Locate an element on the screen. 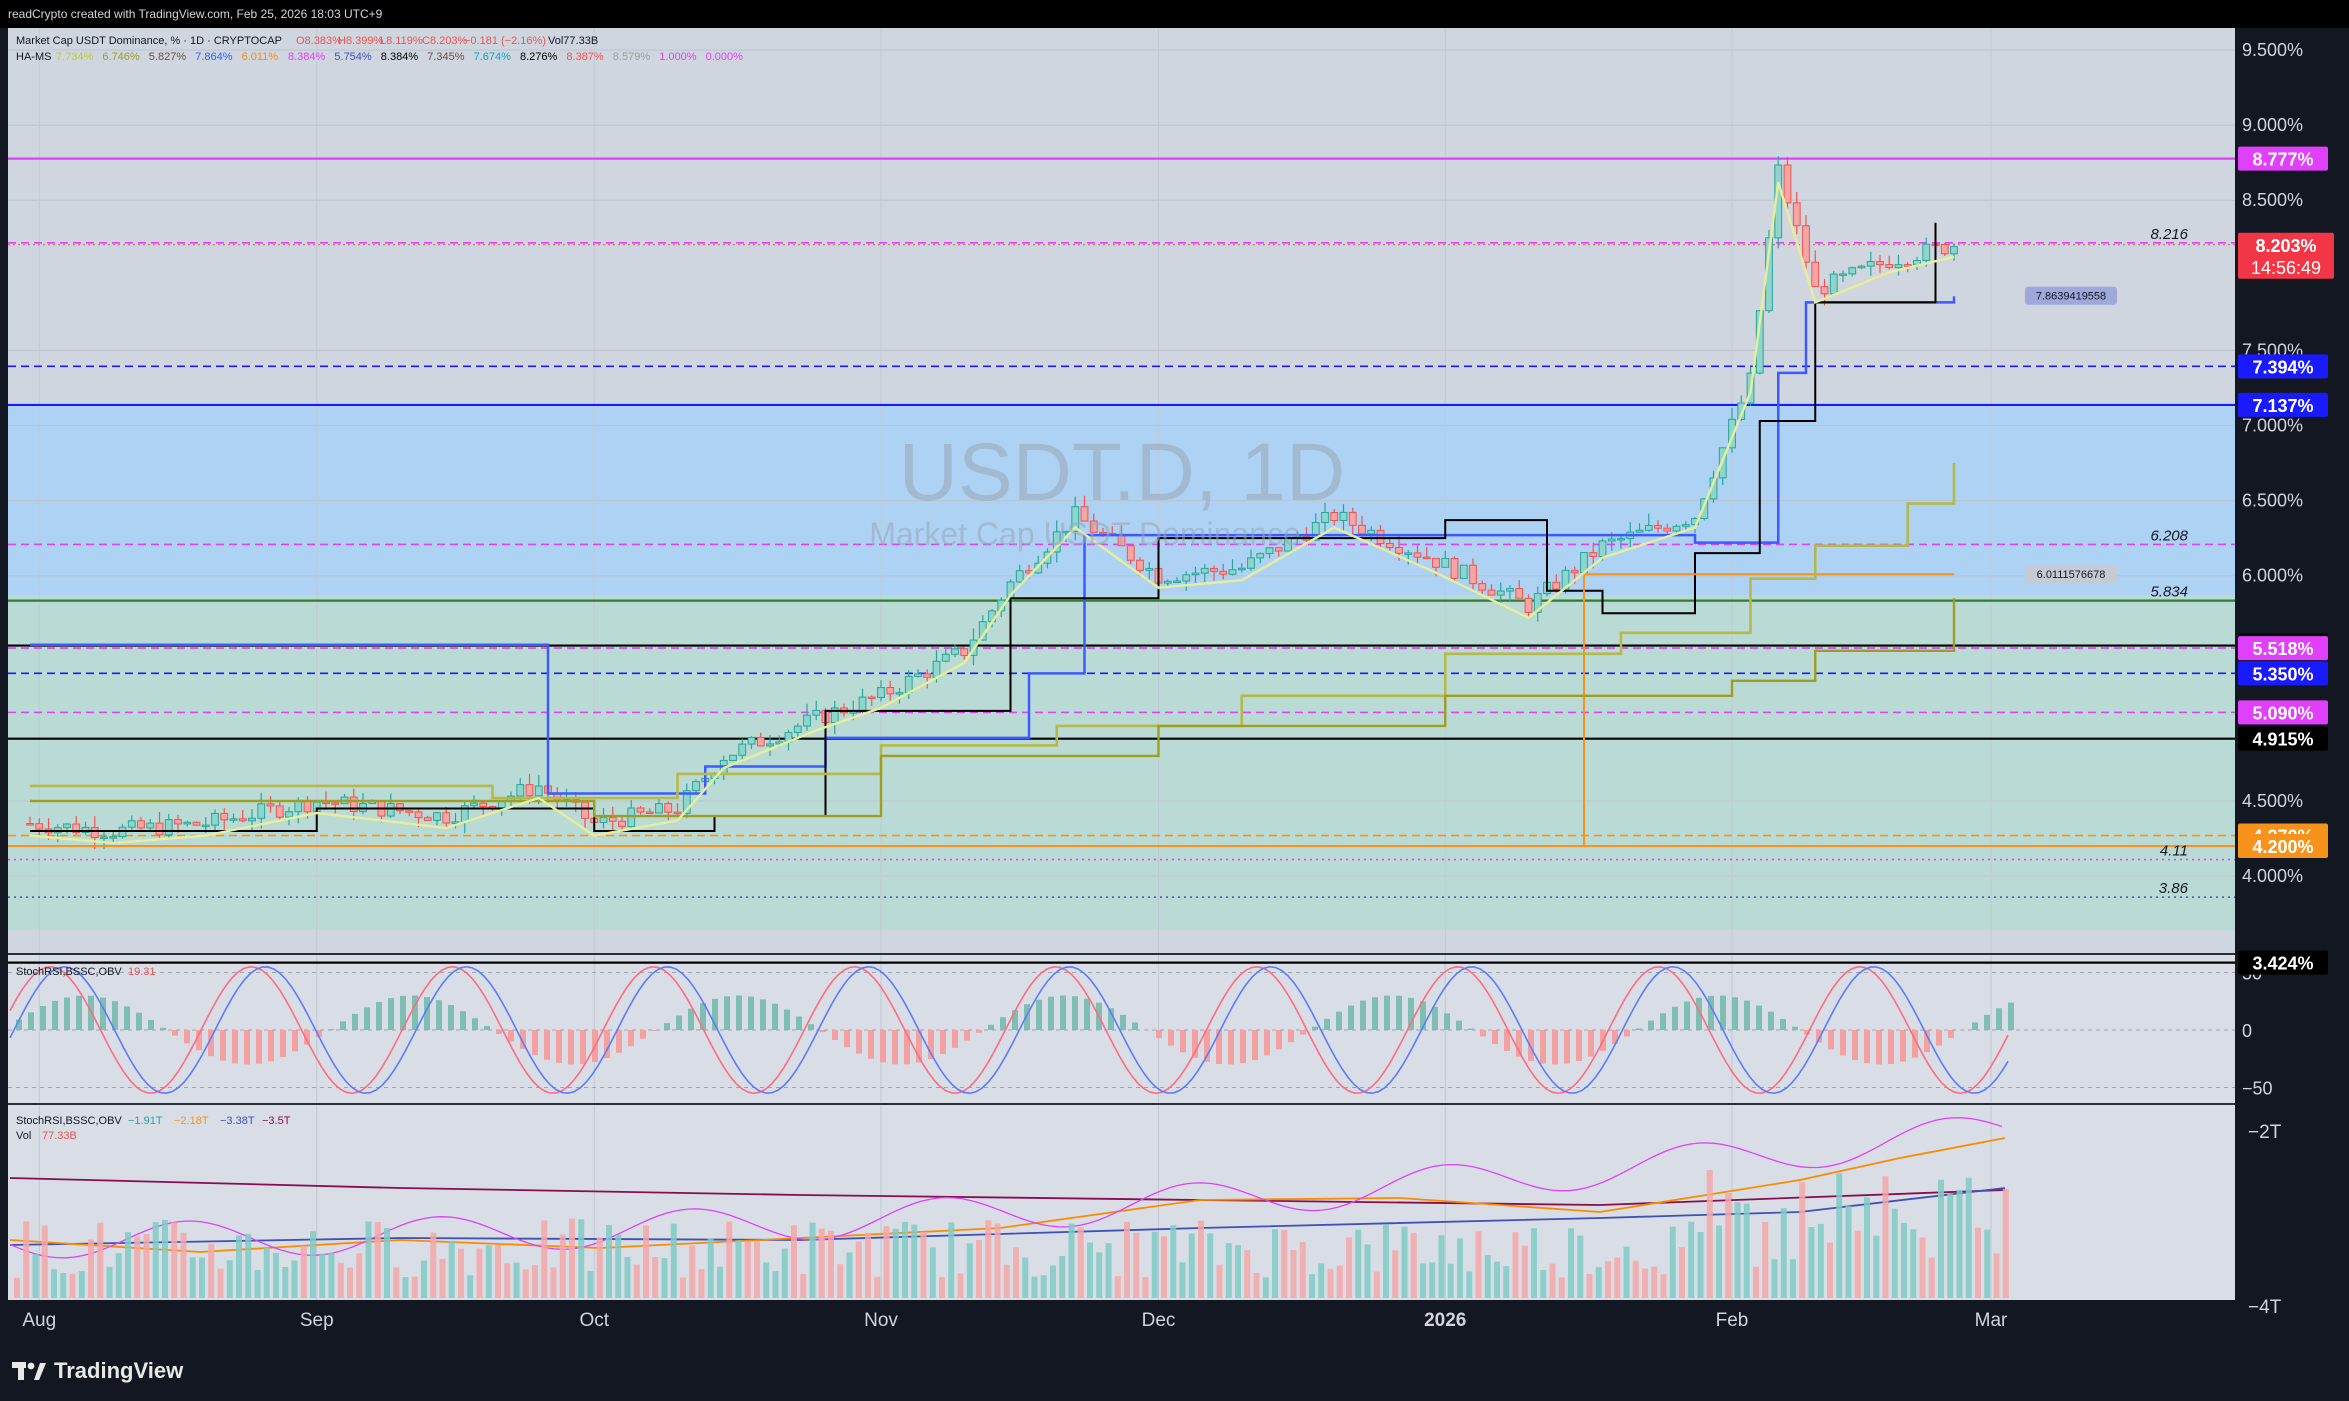  y-tick-label: 6.500% is located at coordinates (2272, 501).